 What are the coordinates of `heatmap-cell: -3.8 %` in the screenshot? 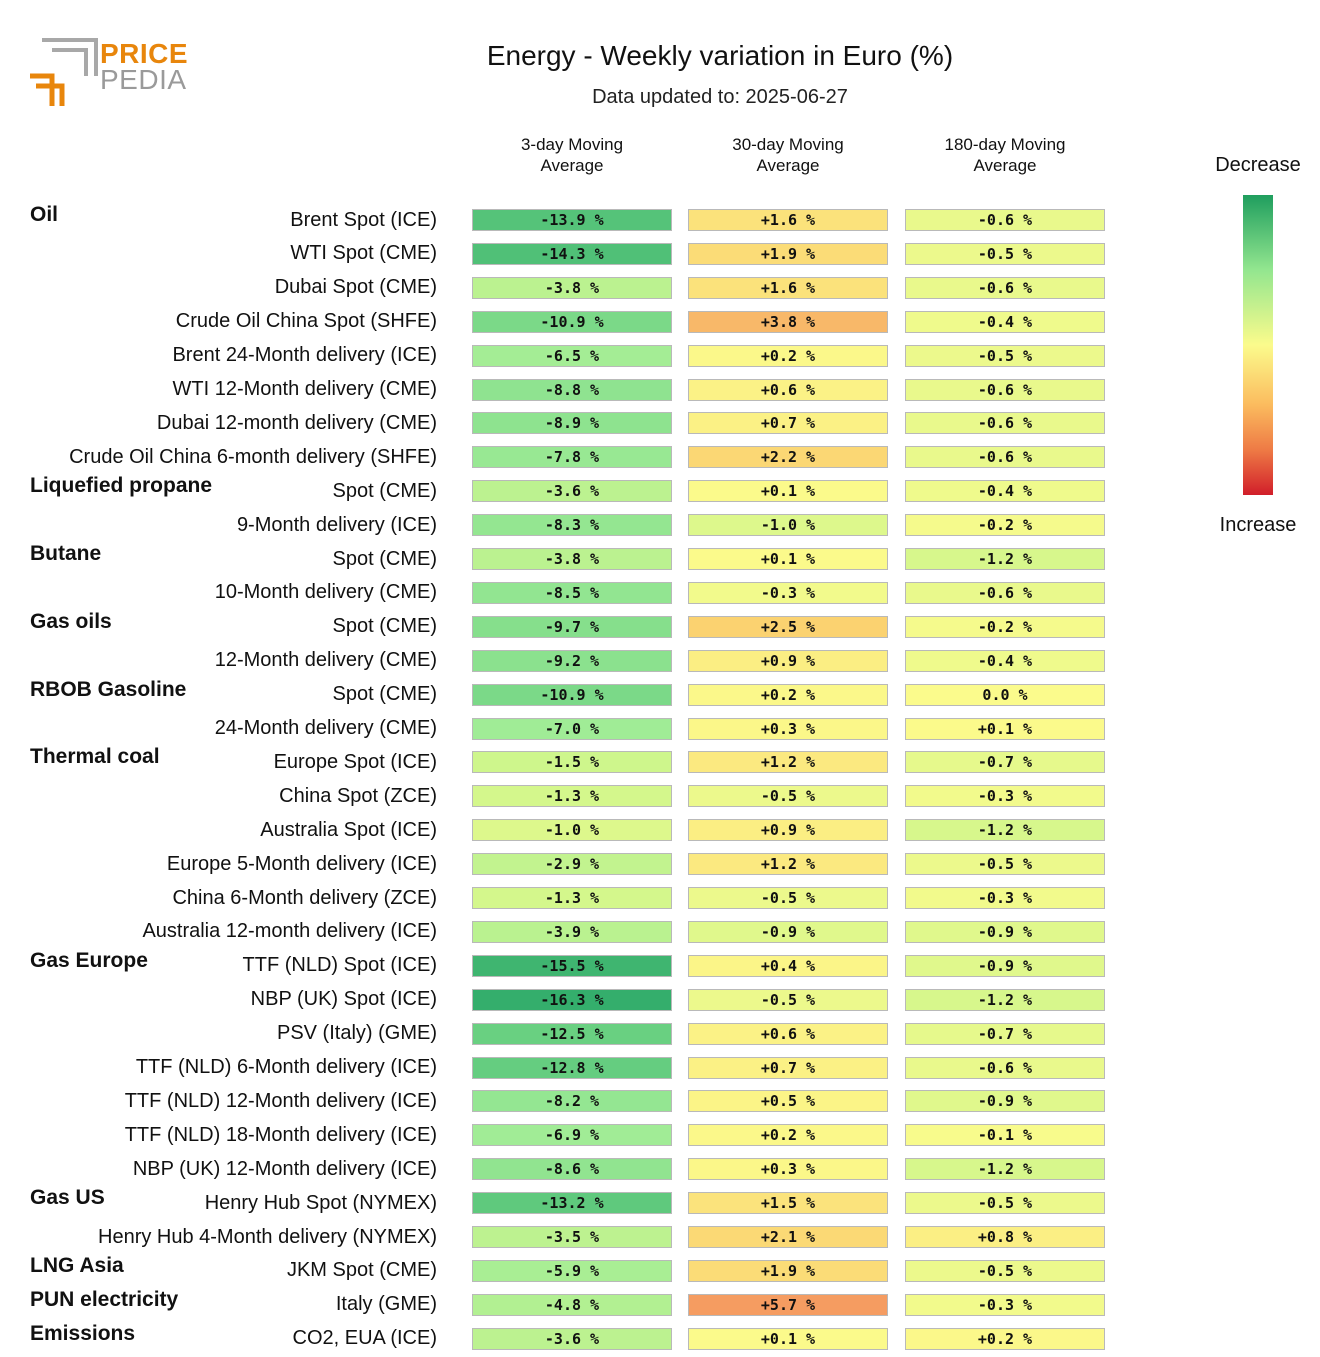 It's located at (572, 287).